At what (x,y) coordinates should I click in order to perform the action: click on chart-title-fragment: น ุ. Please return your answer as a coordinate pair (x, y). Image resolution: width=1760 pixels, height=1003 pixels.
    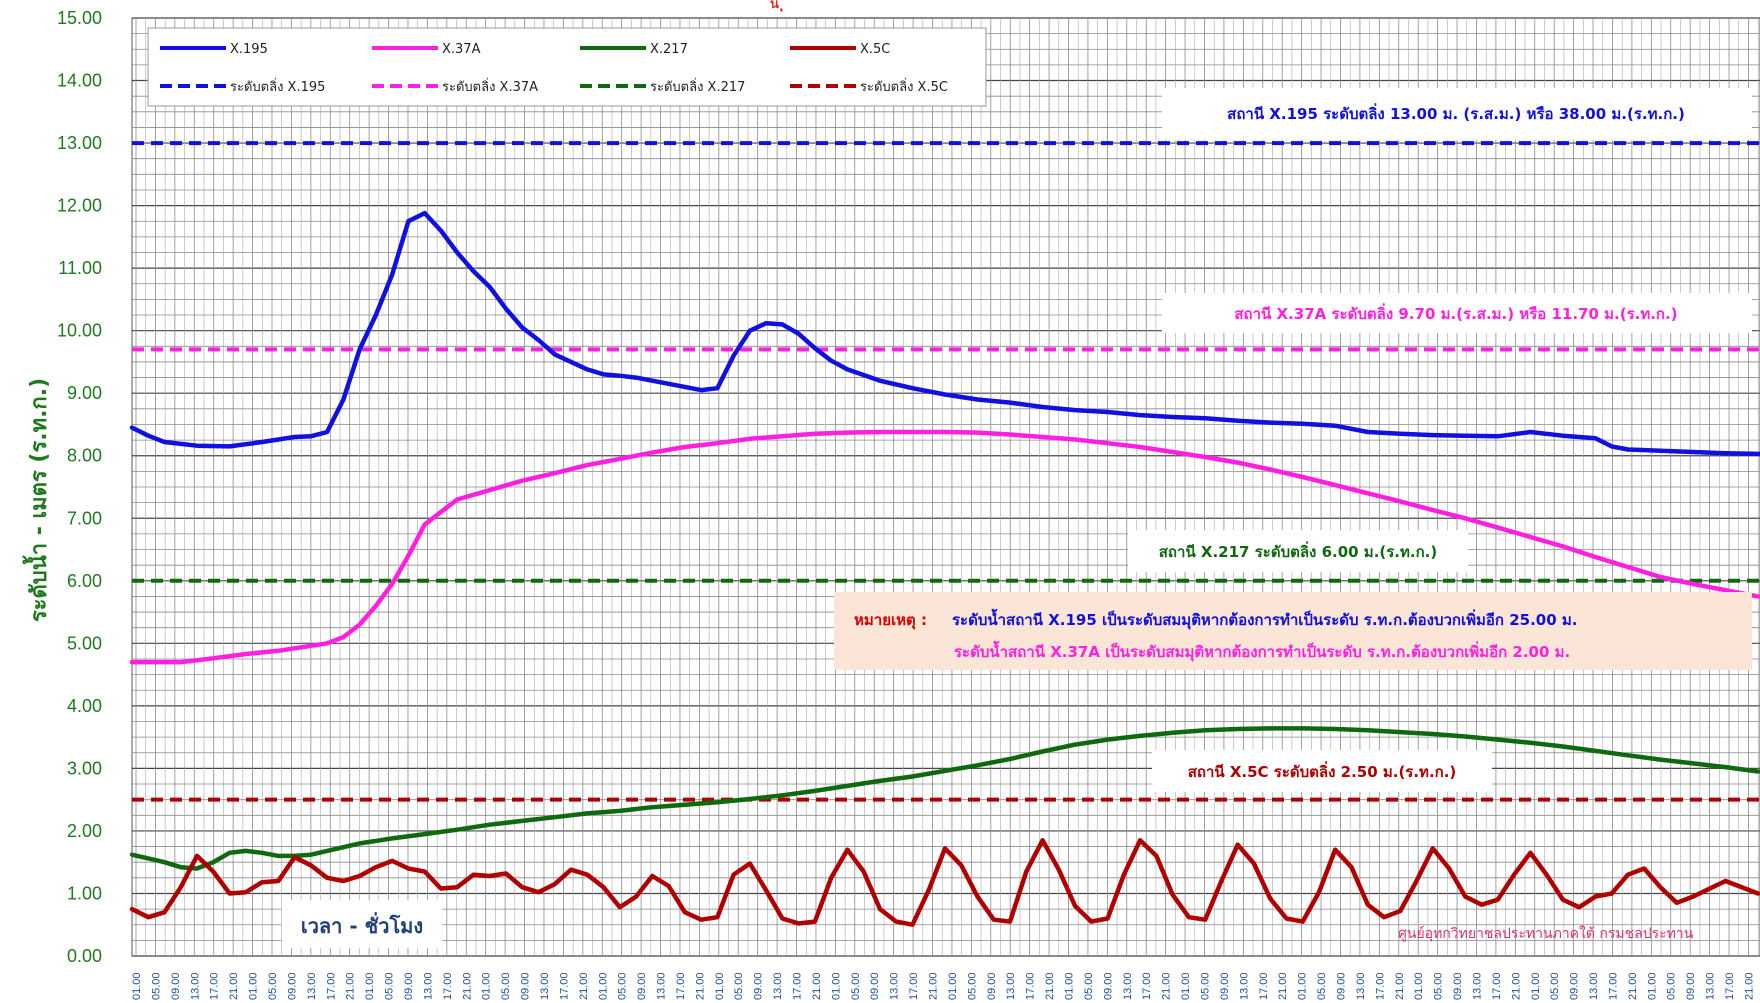
    Looking at the image, I should click on (776, 6).